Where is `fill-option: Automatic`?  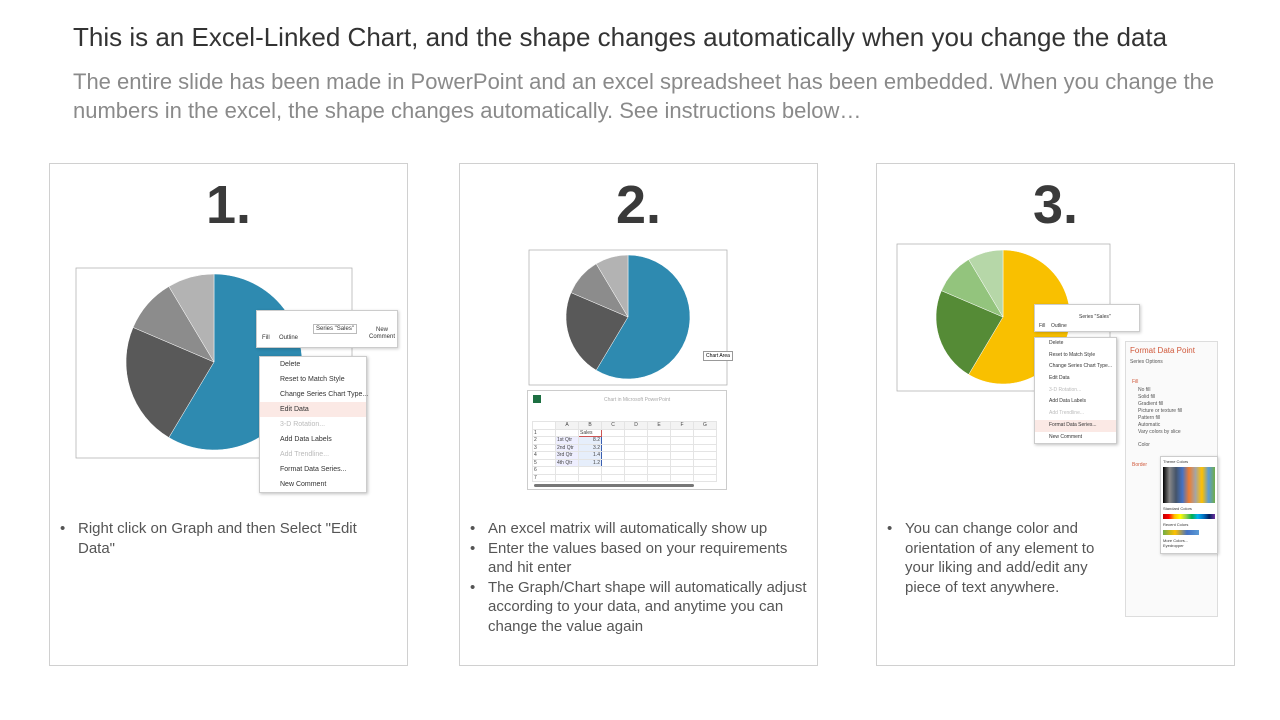
fill-option: Automatic is located at coordinates (1149, 425).